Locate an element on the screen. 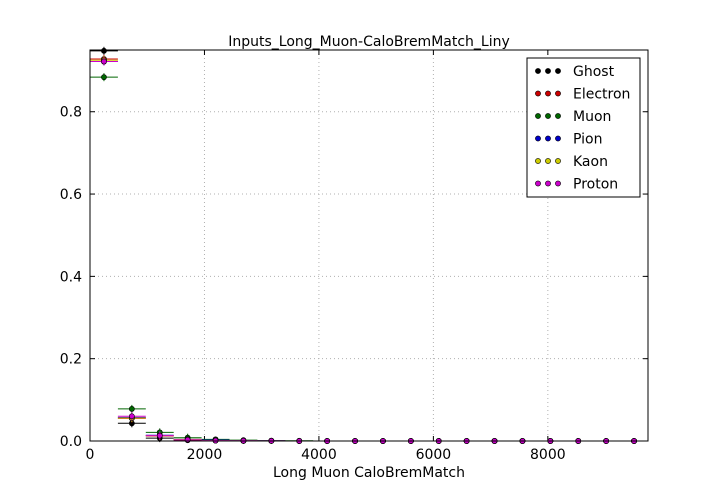 The image size is (720, 504). x-tick-label: 4000 is located at coordinates (319, 455).